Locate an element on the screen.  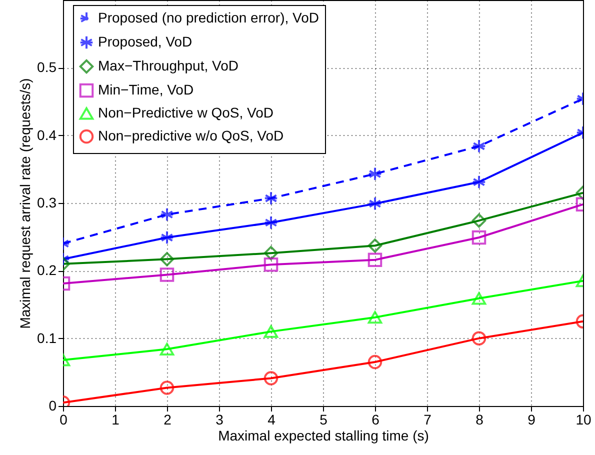
x-tick-label: 1 is located at coordinates (116, 420).